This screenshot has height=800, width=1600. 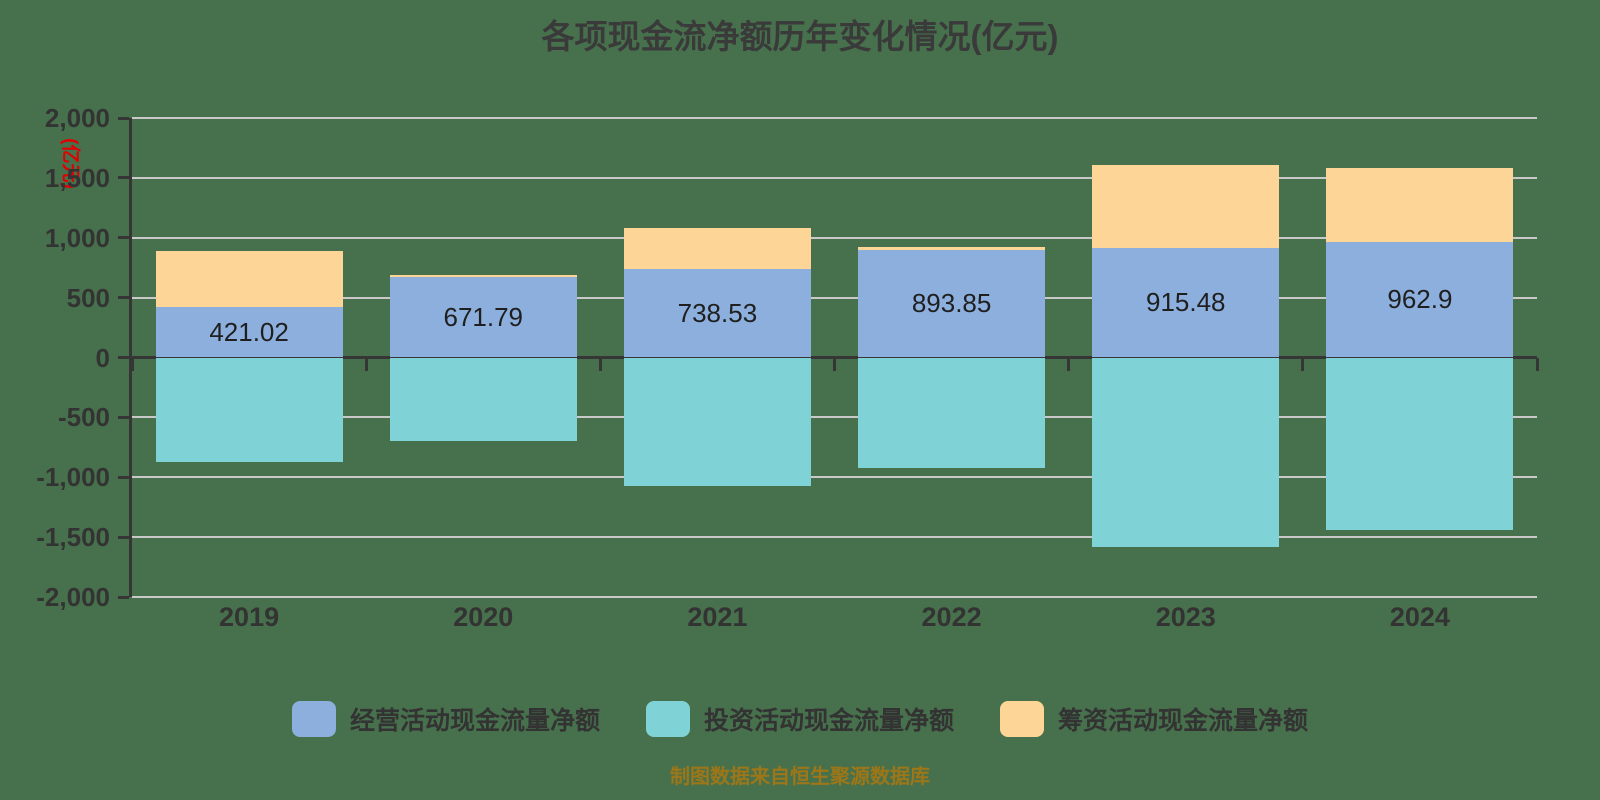 What do you see at coordinates (73, 477) in the screenshot?
I see `y-axis-label: -1,000` at bounding box center [73, 477].